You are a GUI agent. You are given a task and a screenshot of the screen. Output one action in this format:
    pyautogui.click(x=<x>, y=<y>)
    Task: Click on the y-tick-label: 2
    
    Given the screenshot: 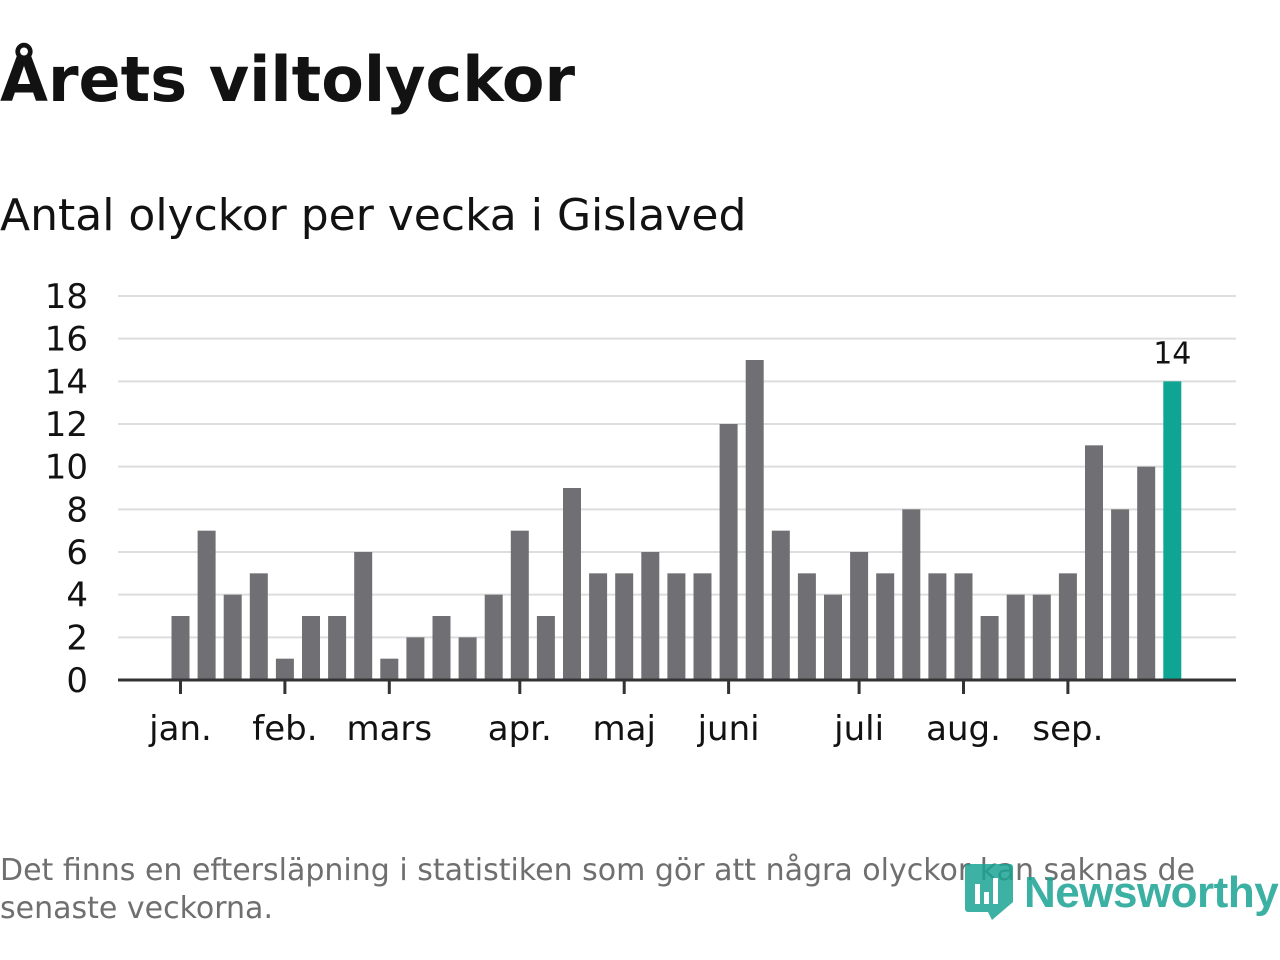 What is the action you would take?
    pyautogui.click(x=77, y=638)
    